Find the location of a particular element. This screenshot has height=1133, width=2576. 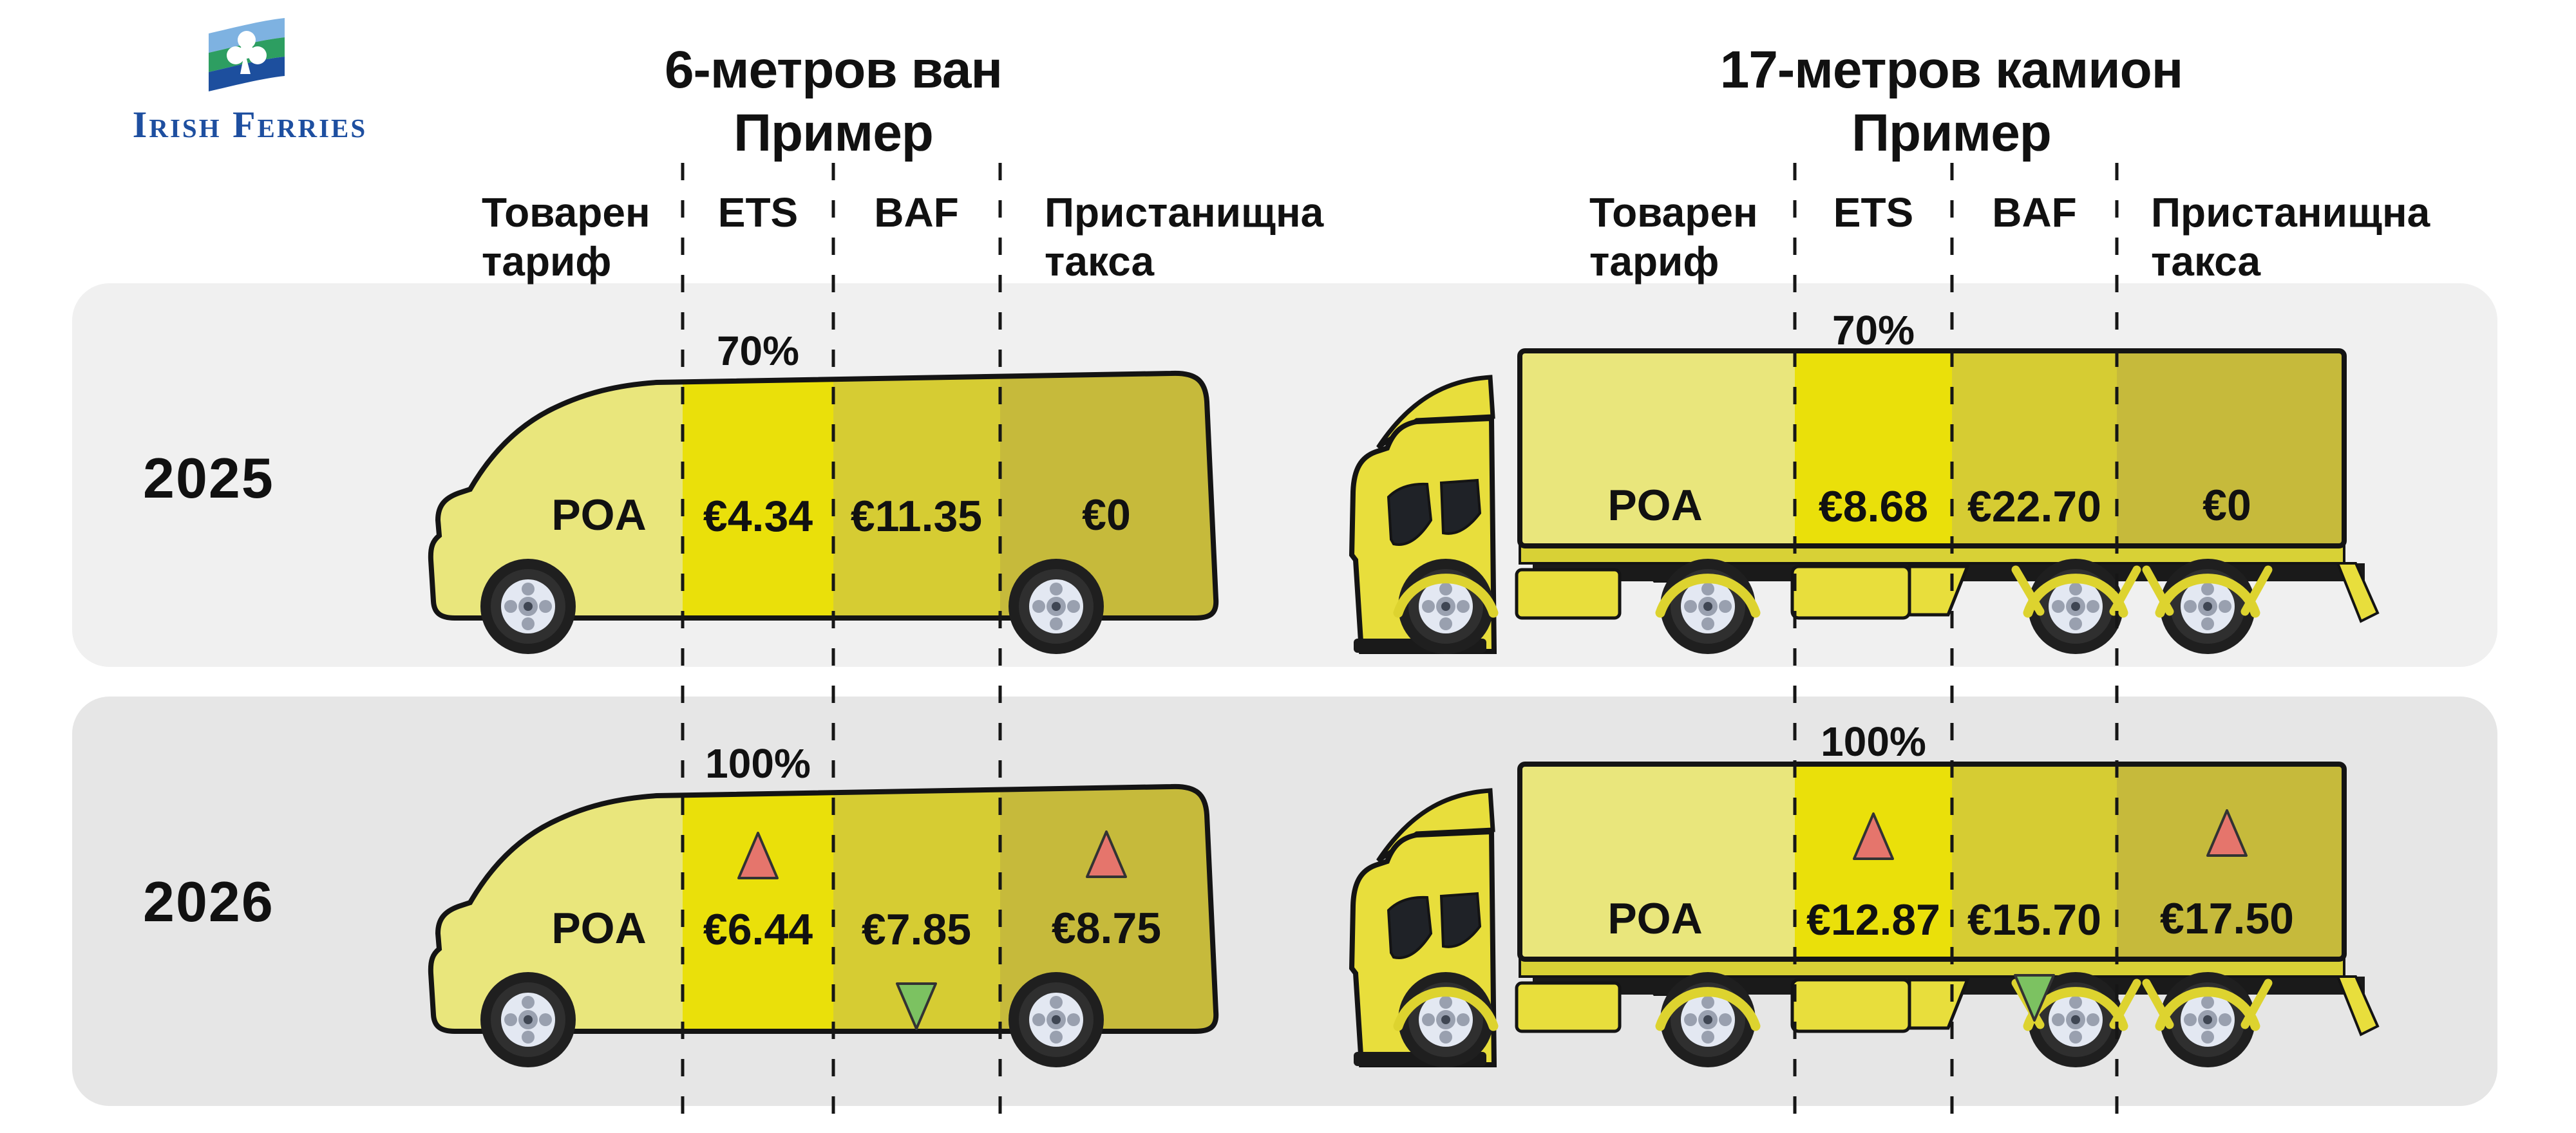

truck-2026-baf-value: €15.70 is located at coordinates (2034, 920).